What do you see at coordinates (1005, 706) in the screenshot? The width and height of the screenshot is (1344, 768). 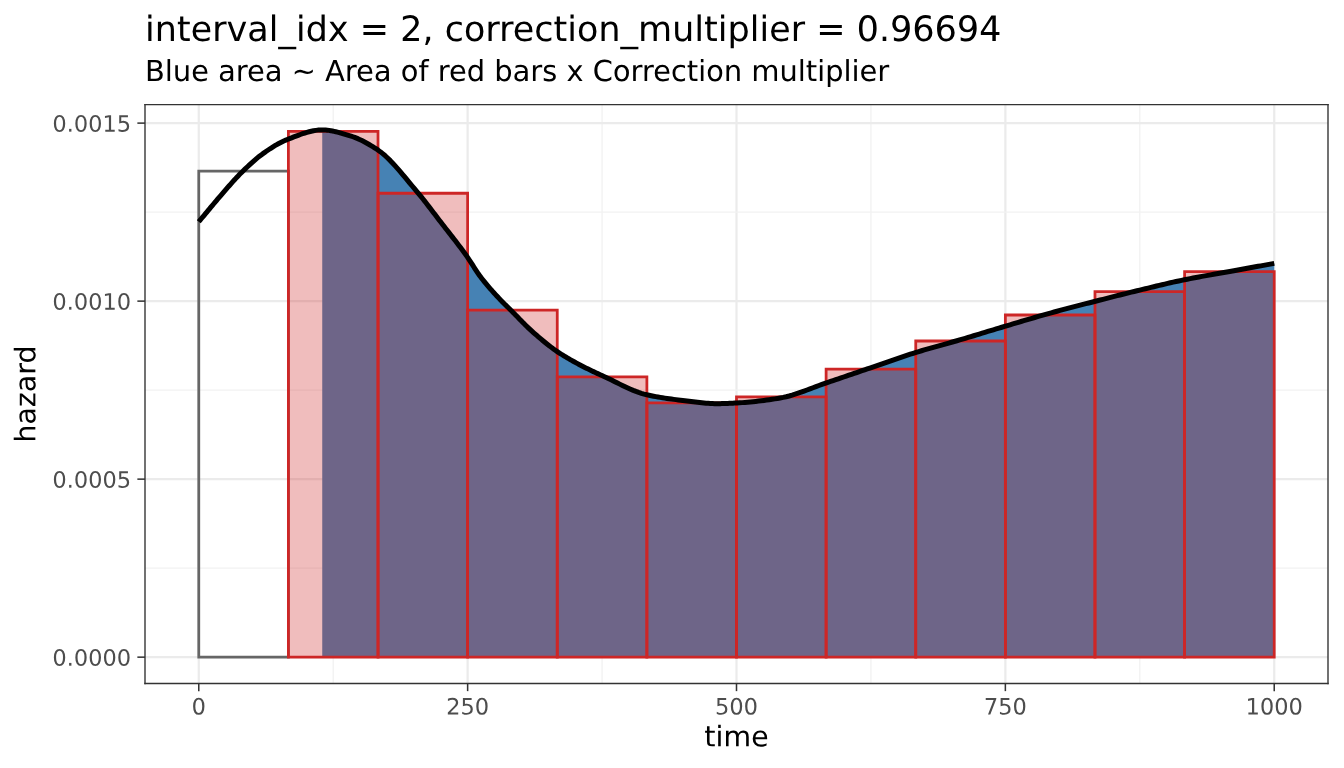 I see `x-tick-label: 750` at bounding box center [1005, 706].